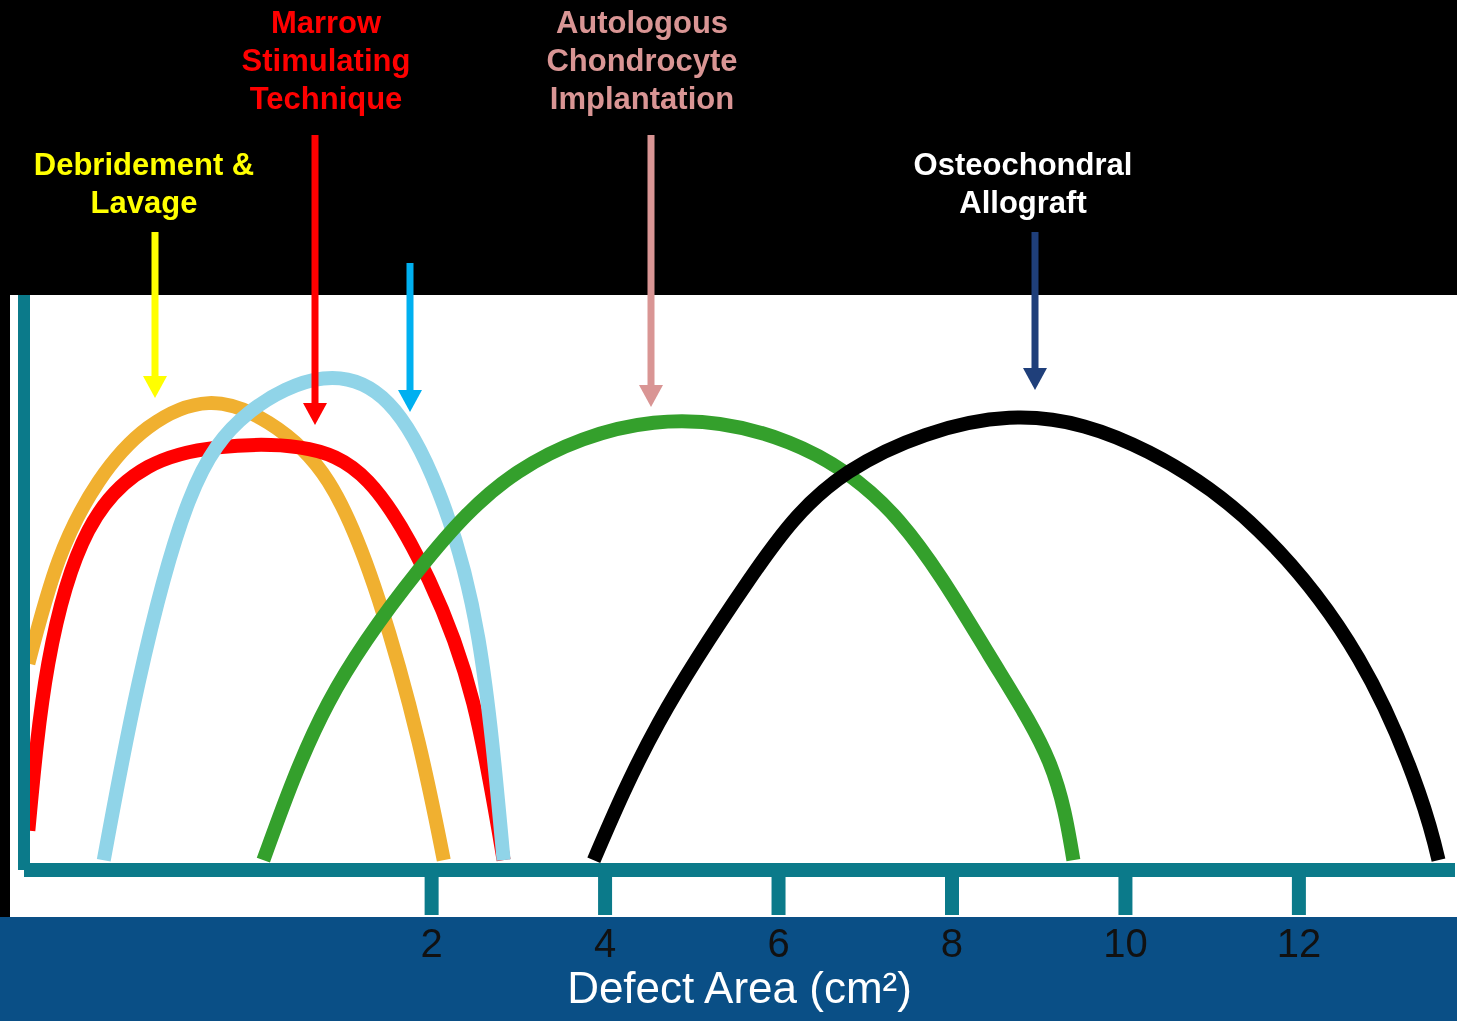  What do you see at coordinates (739, 987) in the screenshot?
I see `x-axis-title: Defect Area (cm²)` at bounding box center [739, 987].